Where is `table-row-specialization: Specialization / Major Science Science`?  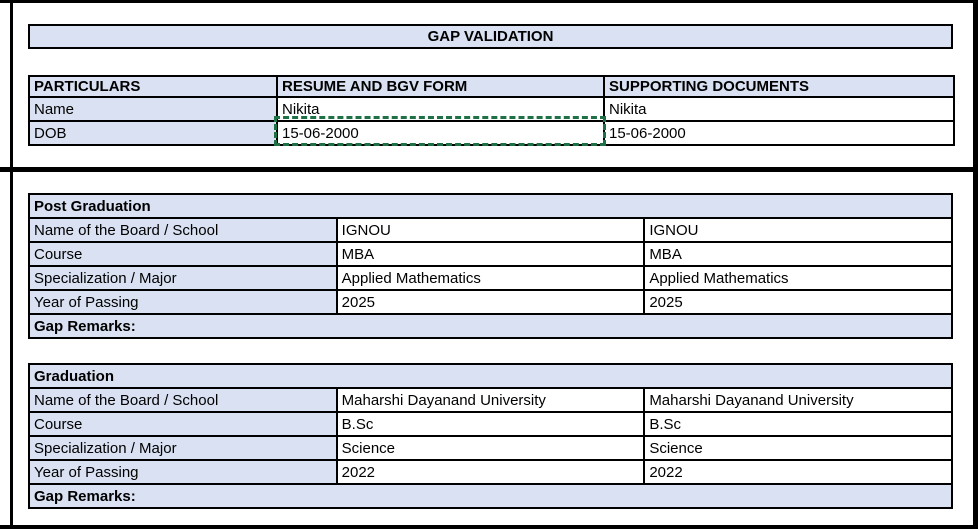 table-row-specialization: Specialization / Major Science Science is located at coordinates (490, 448).